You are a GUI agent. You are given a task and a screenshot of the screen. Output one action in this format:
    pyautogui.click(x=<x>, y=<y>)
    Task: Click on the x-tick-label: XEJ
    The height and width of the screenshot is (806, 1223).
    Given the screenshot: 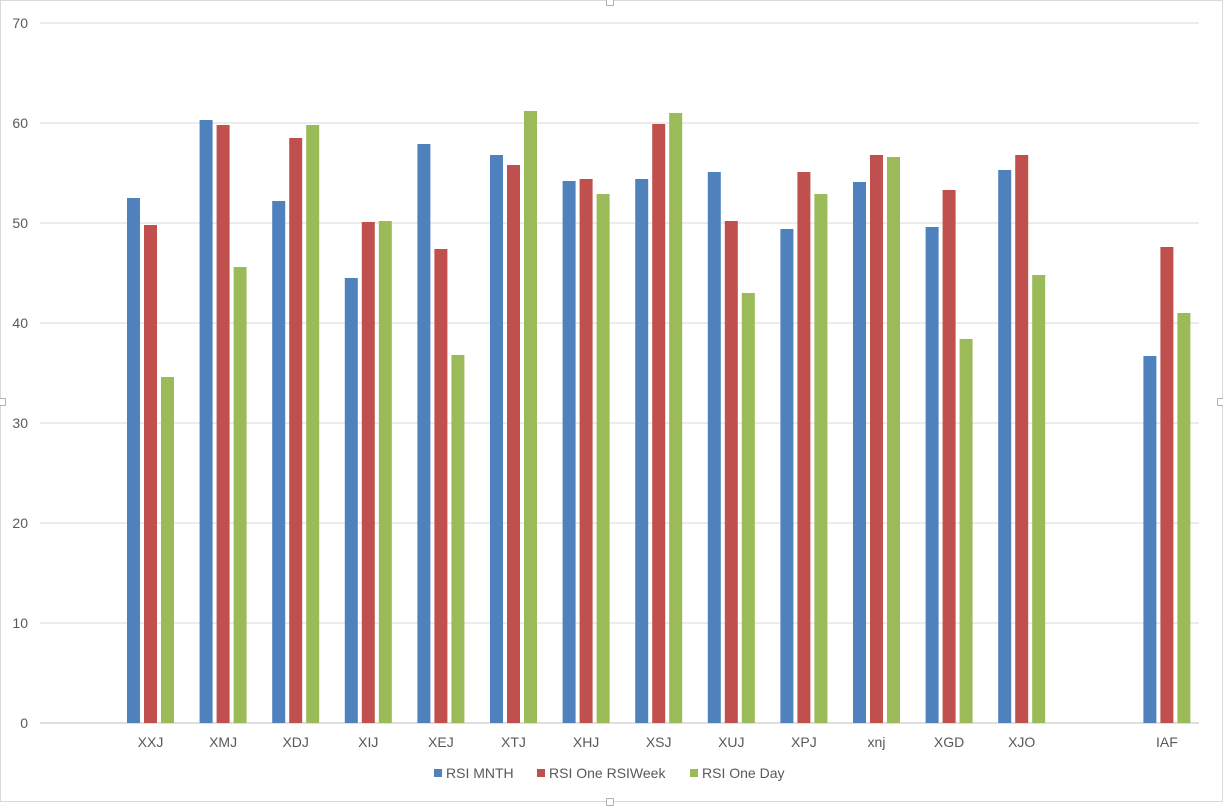 What is the action you would take?
    pyautogui.click(x=441, y=742)
    